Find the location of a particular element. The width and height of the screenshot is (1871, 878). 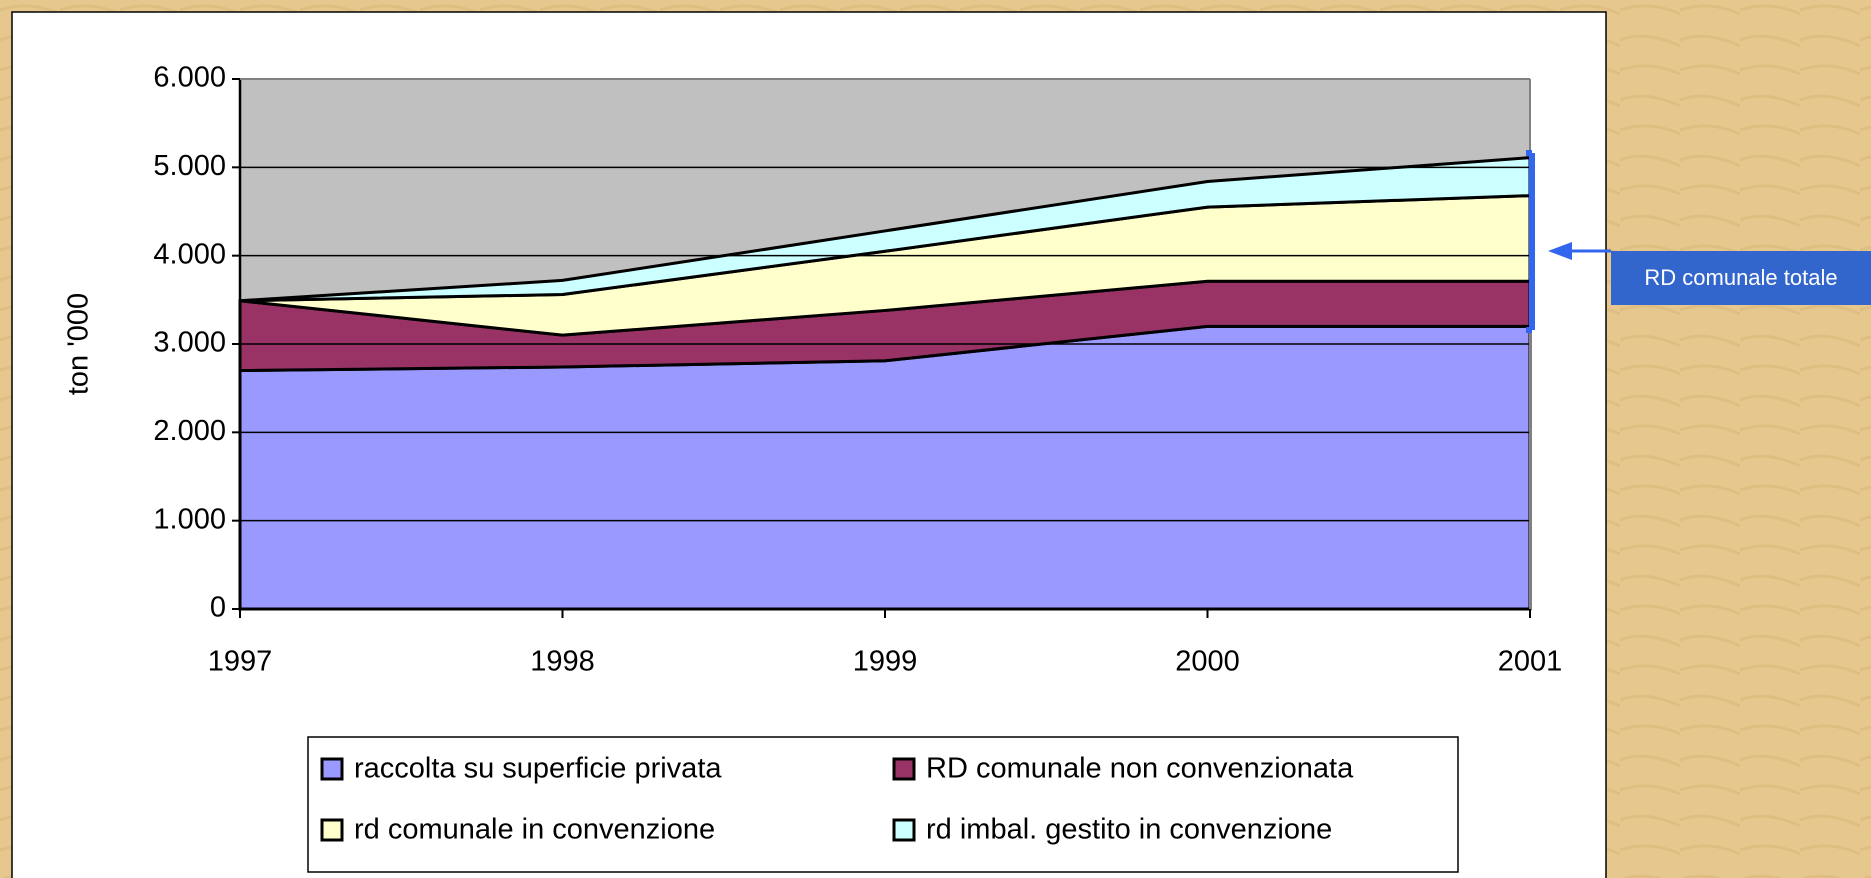

x-tick-label: 1997 is located at coordinates (240, 662).